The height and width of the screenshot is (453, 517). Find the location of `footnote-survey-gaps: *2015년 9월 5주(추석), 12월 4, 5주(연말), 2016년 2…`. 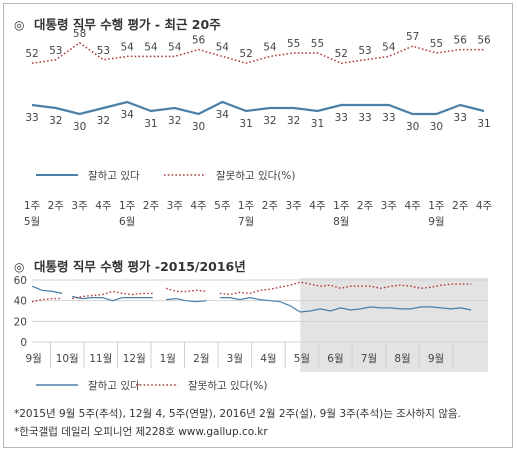

footnote-survey-gaps: *2015년 9월 5주(추석), 12월 4, 5주(연말), 2016년 2… is located at coordinates (237, 414).